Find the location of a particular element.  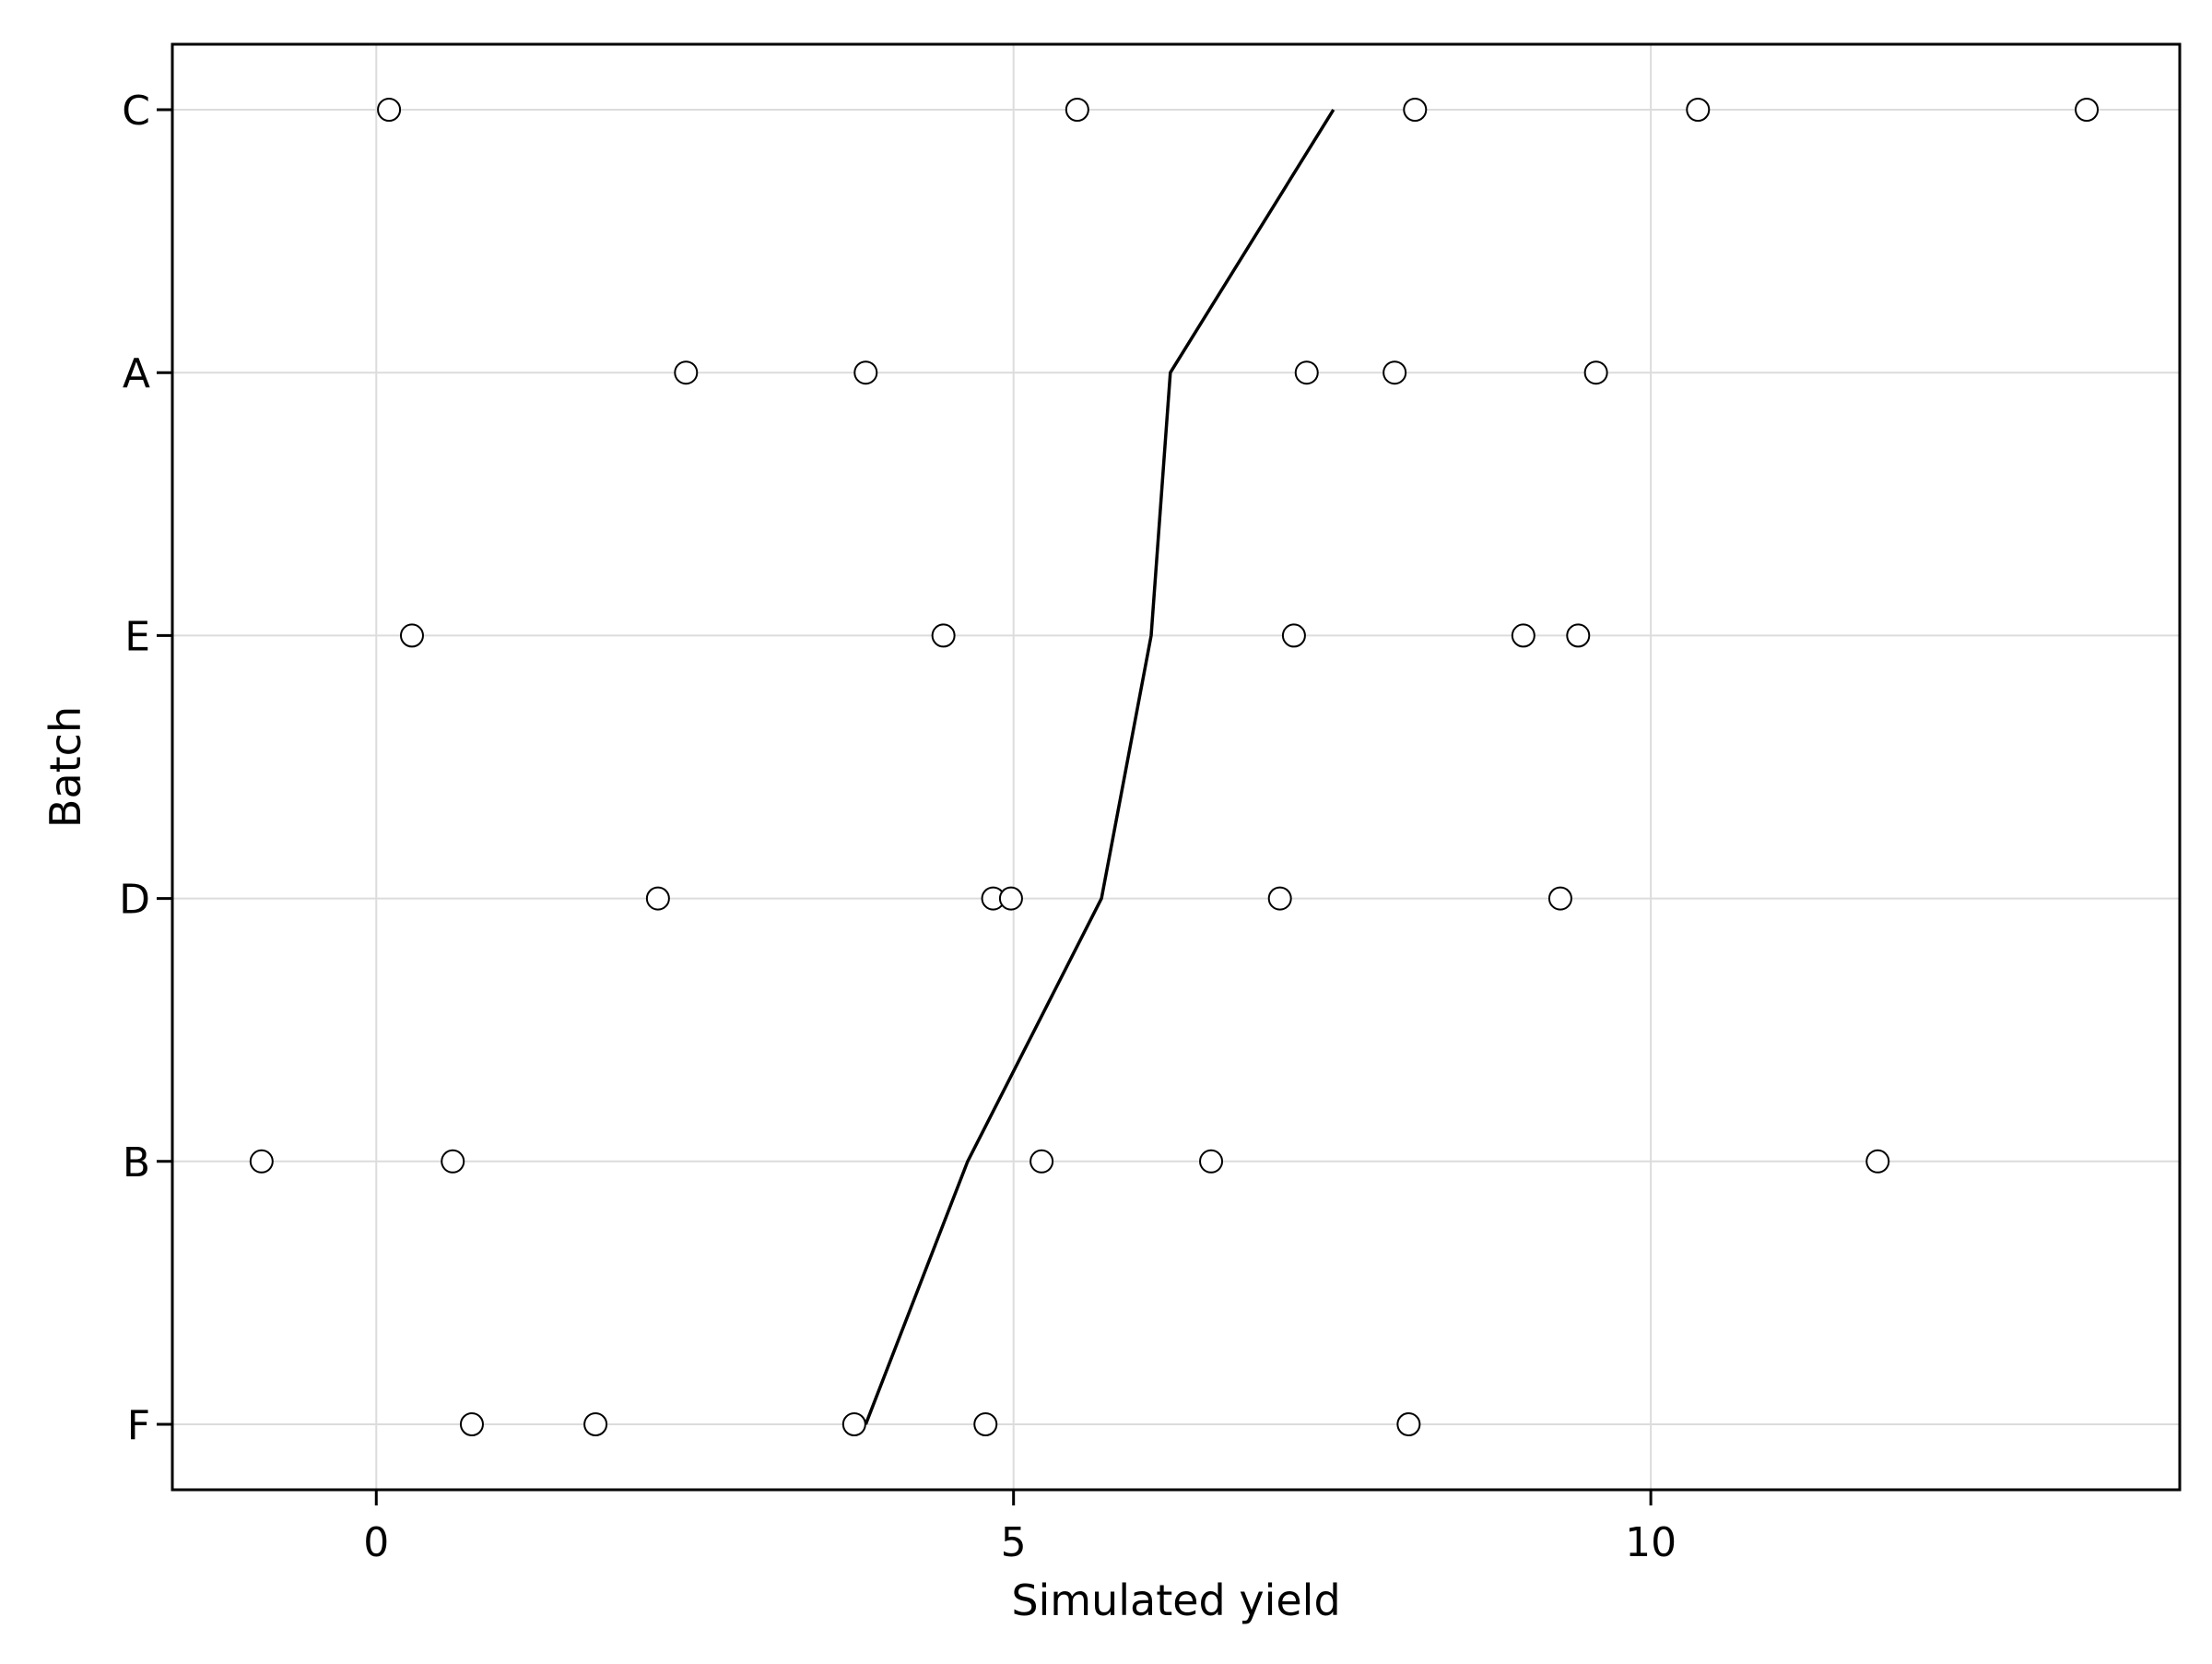

y-tick-label: D is located at coordinates (134, 900).